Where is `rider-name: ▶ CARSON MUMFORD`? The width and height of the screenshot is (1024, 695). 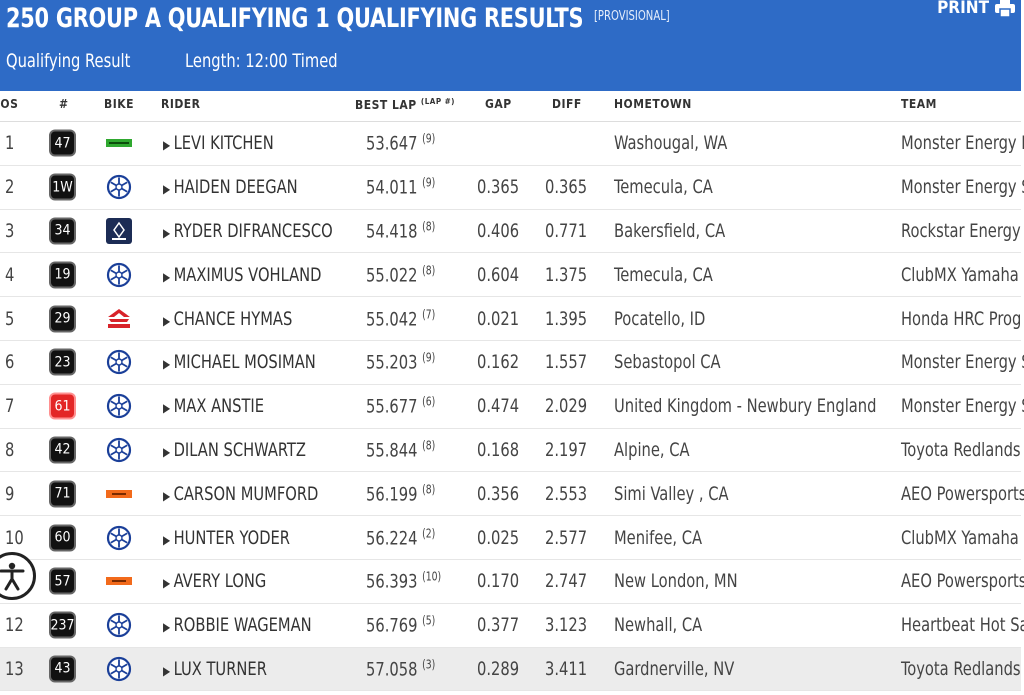
rider-name: ▶ CARSON MUMFORD is located at coordinates (241, 493).